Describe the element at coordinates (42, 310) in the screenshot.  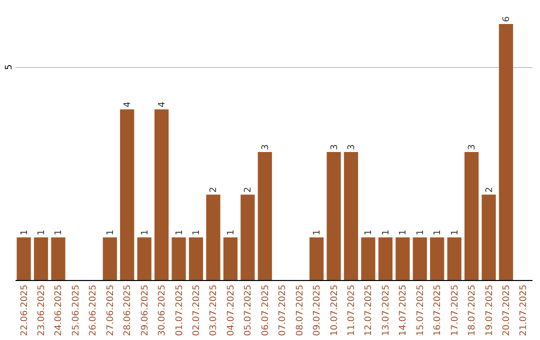
I see `x-tick-label: 23.06.2025` at that location.